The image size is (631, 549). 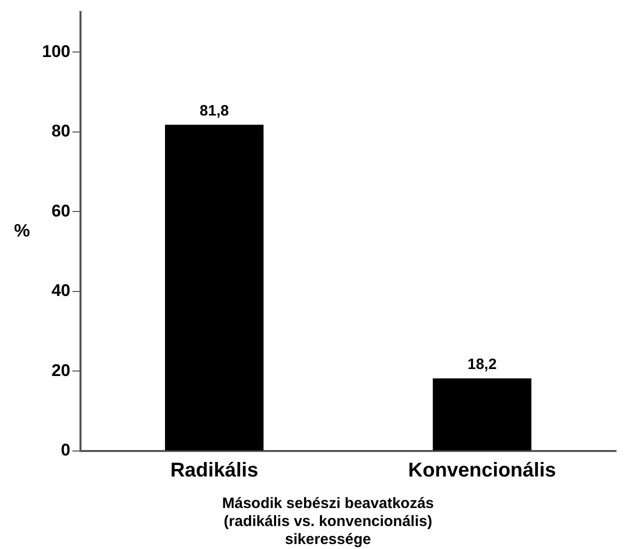 What do you see at coordinates (214, 471) in the screenshot?
I see `x-tick-label: Radikális` at bounding box center [214, 471].